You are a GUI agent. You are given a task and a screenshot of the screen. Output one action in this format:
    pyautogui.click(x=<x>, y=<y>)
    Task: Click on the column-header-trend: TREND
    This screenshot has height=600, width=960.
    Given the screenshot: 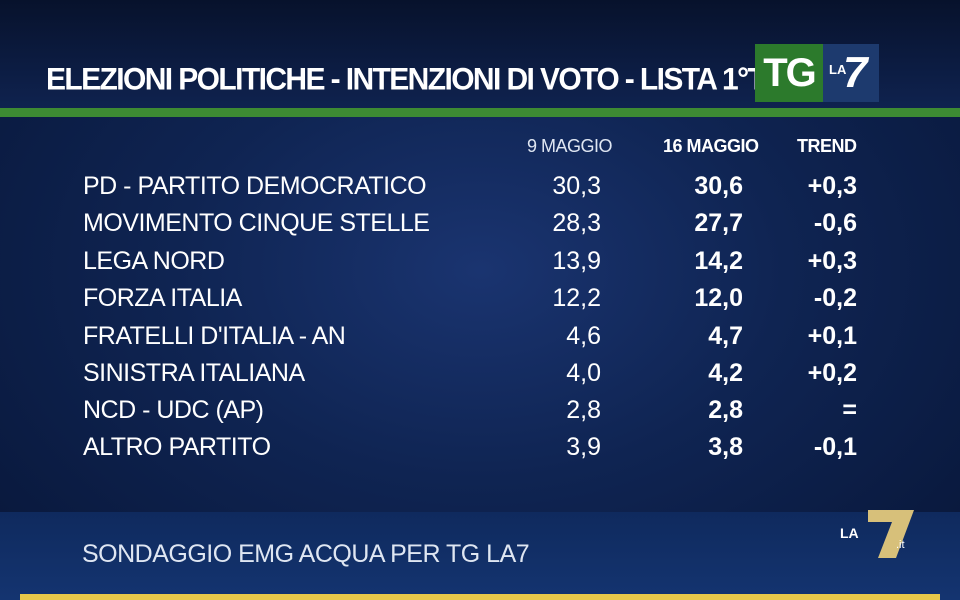 What is the action you would take?
    pyautogui.click(x=827, y=146)
    